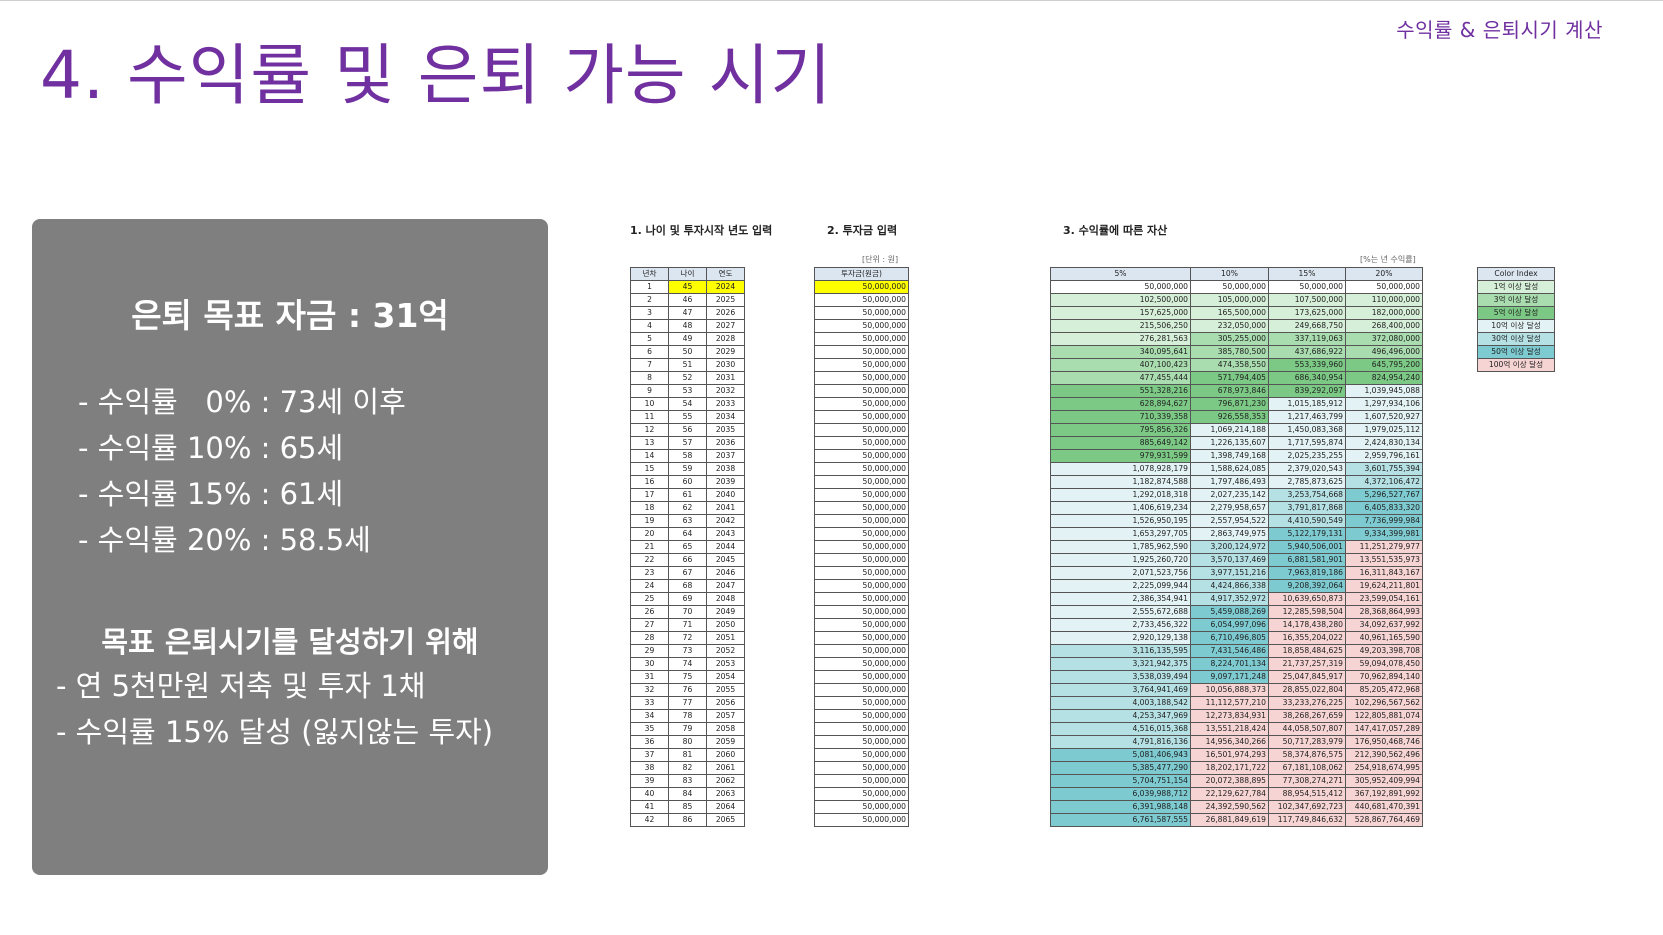  What do you see at coordinates (211, 494) in the screenshot?
I see `rate-item: - 수익률 15% : 61세` at bounding box center [211, 494].